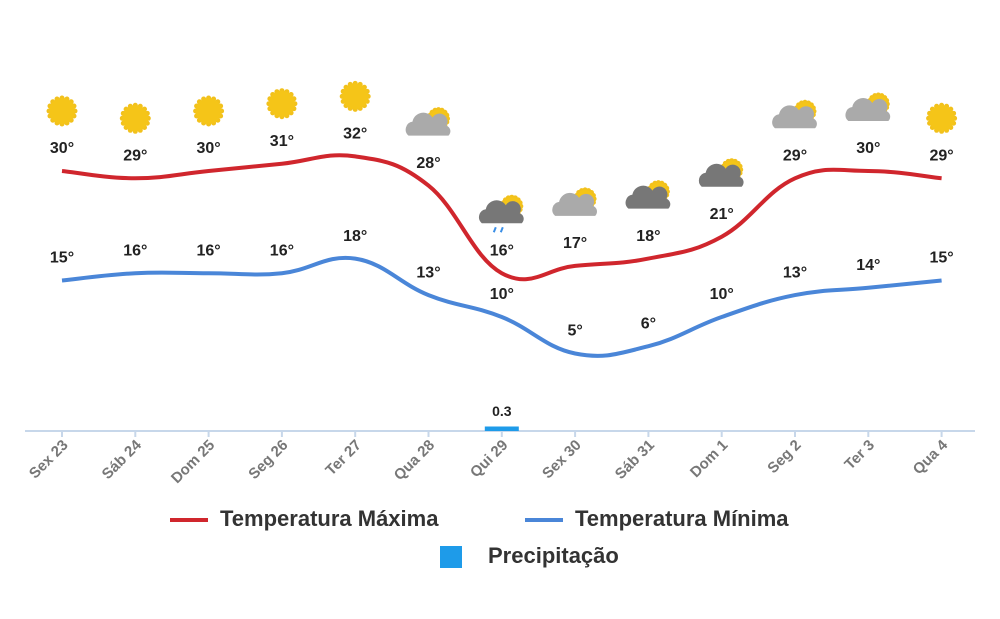 Image resolution: width=1000 pixels, height=619 pixels. Describe the element at coordinates (451, 557) in the screenshot. I see `legend-swatch` at that location.